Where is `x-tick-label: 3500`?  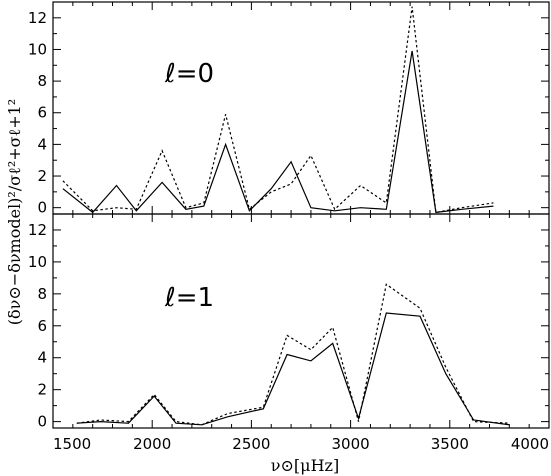
x-tick-label: 3500 is located at coordinates (450, 444).